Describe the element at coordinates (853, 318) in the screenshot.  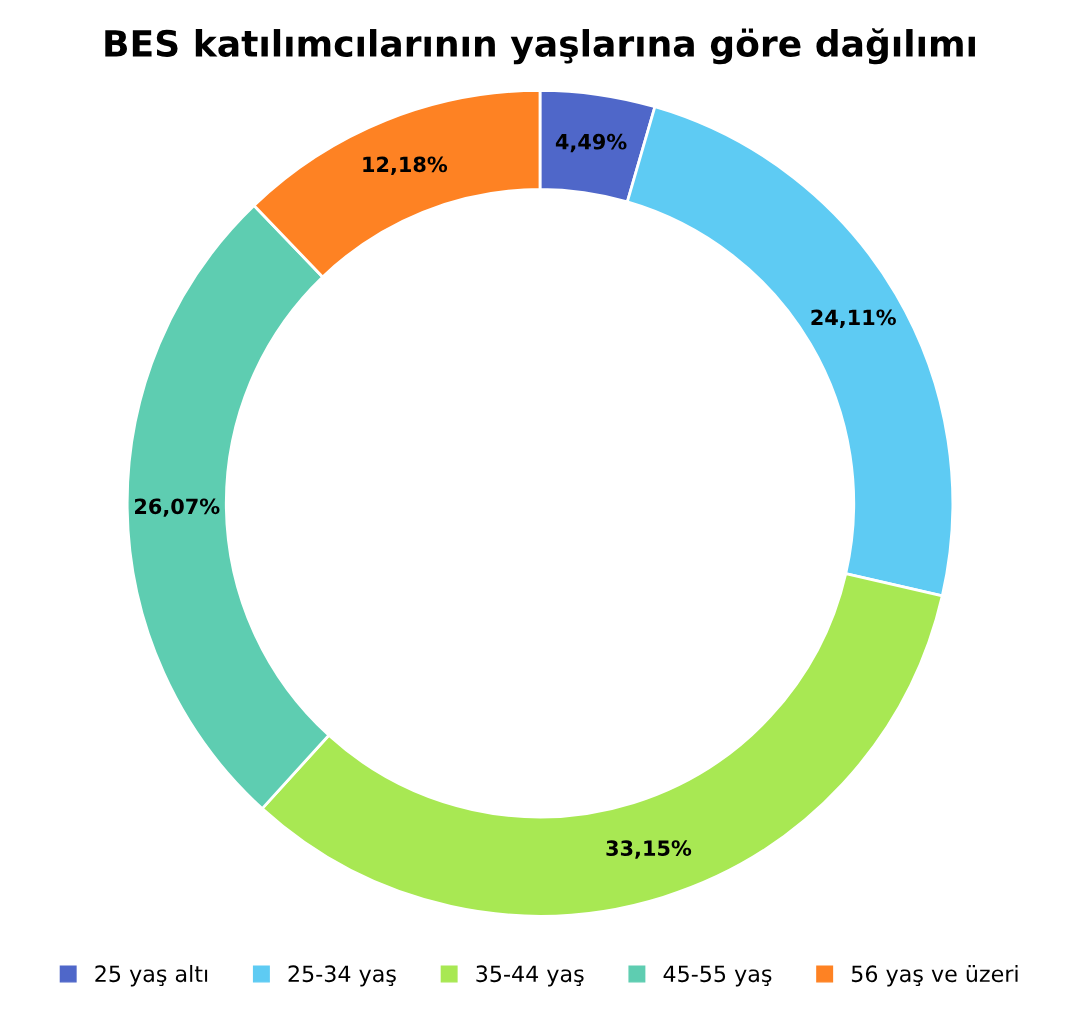
I see `data-label: 24,11%` at that location.